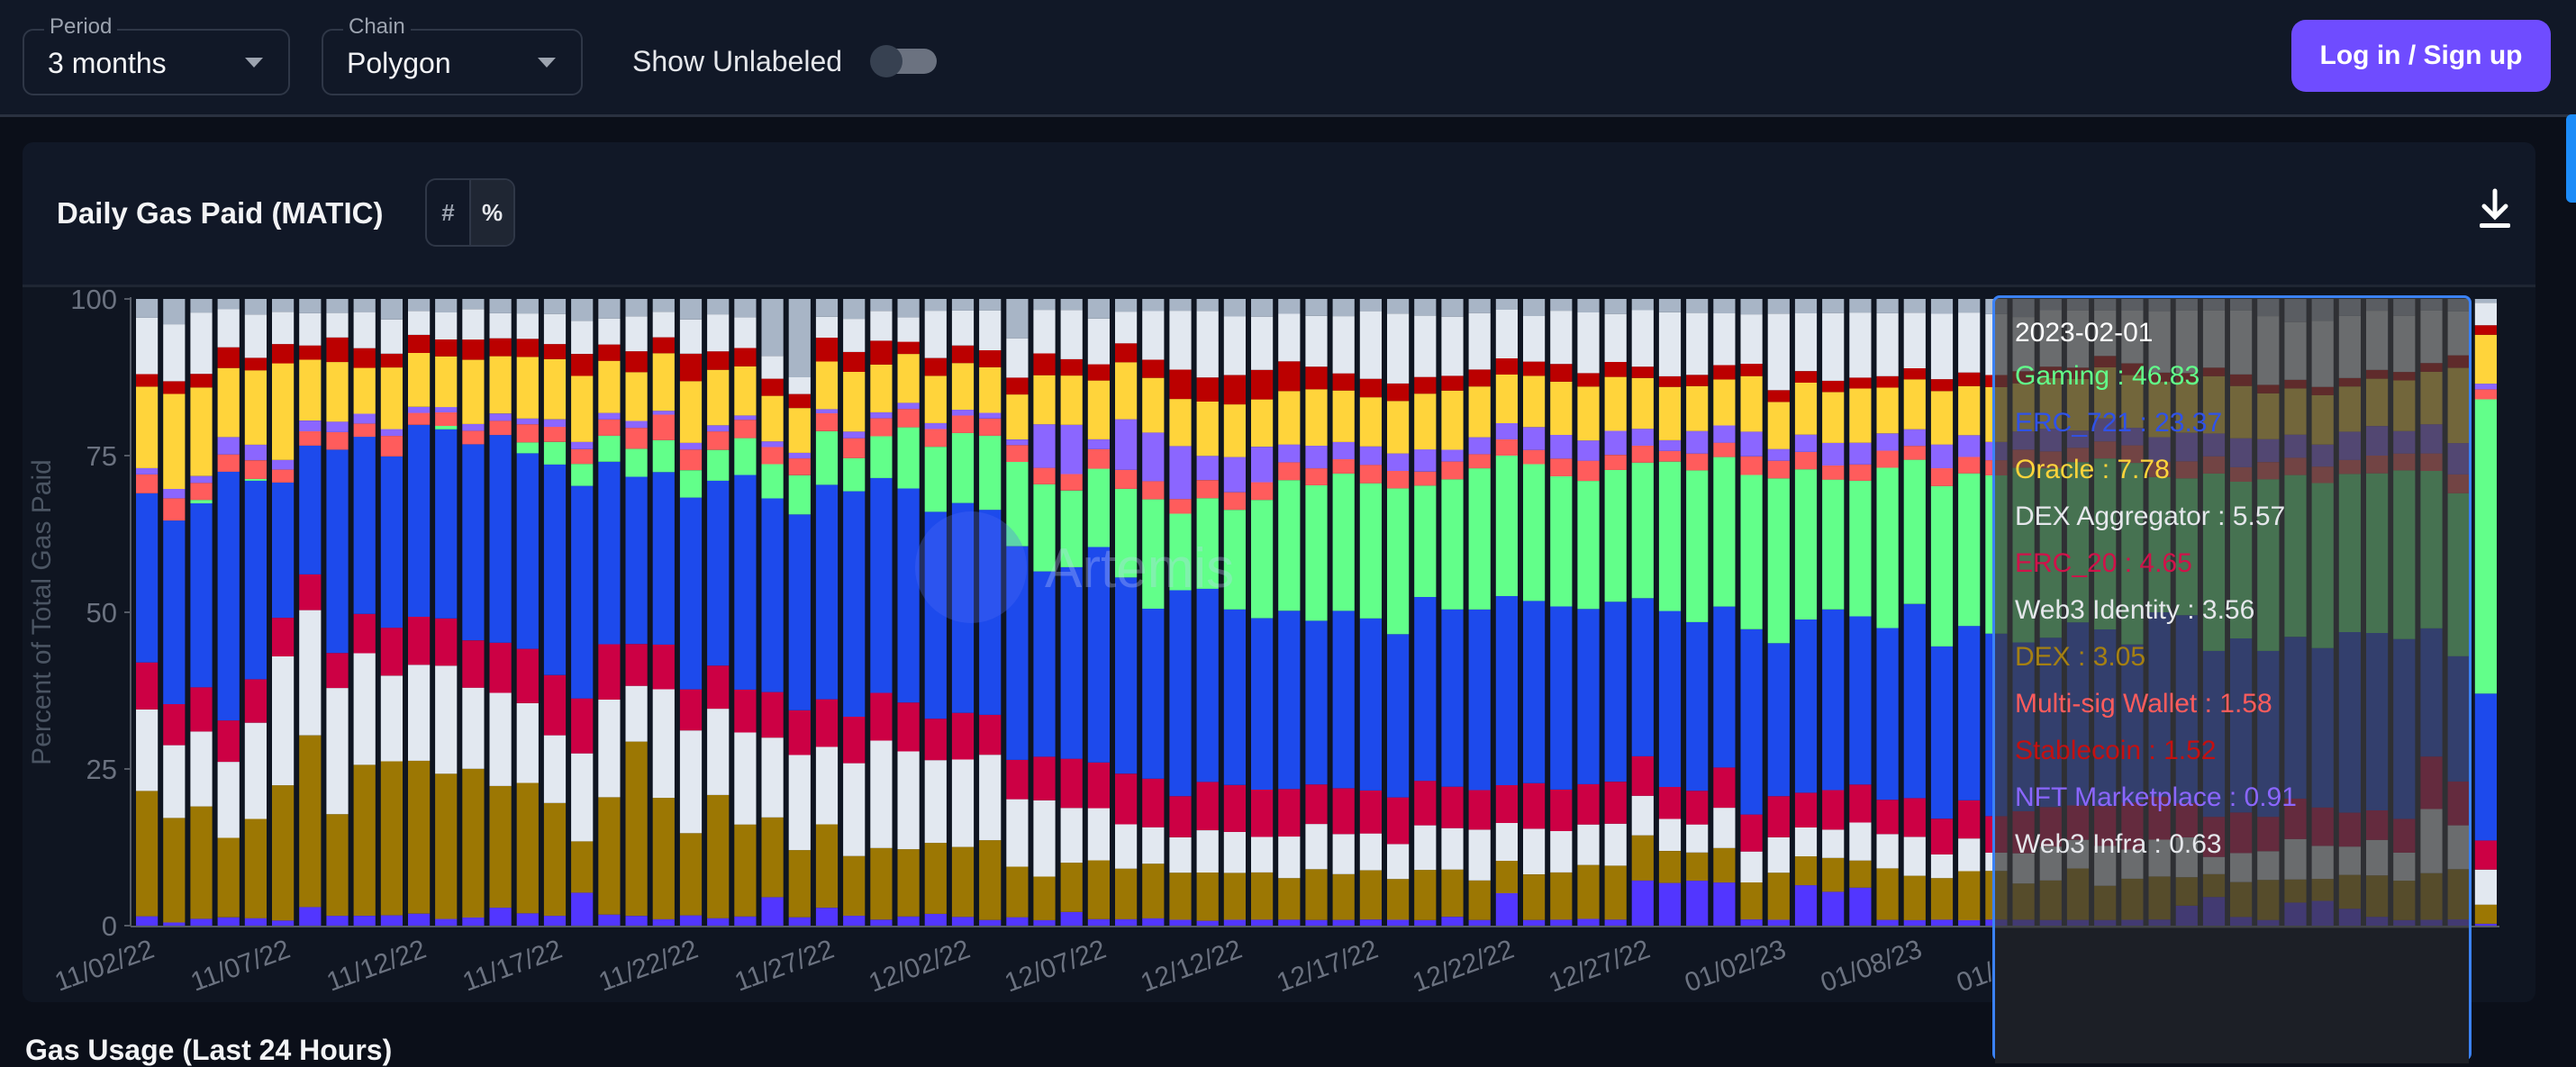  I want to click on period-select: Period 3 months, so click(156, 54).